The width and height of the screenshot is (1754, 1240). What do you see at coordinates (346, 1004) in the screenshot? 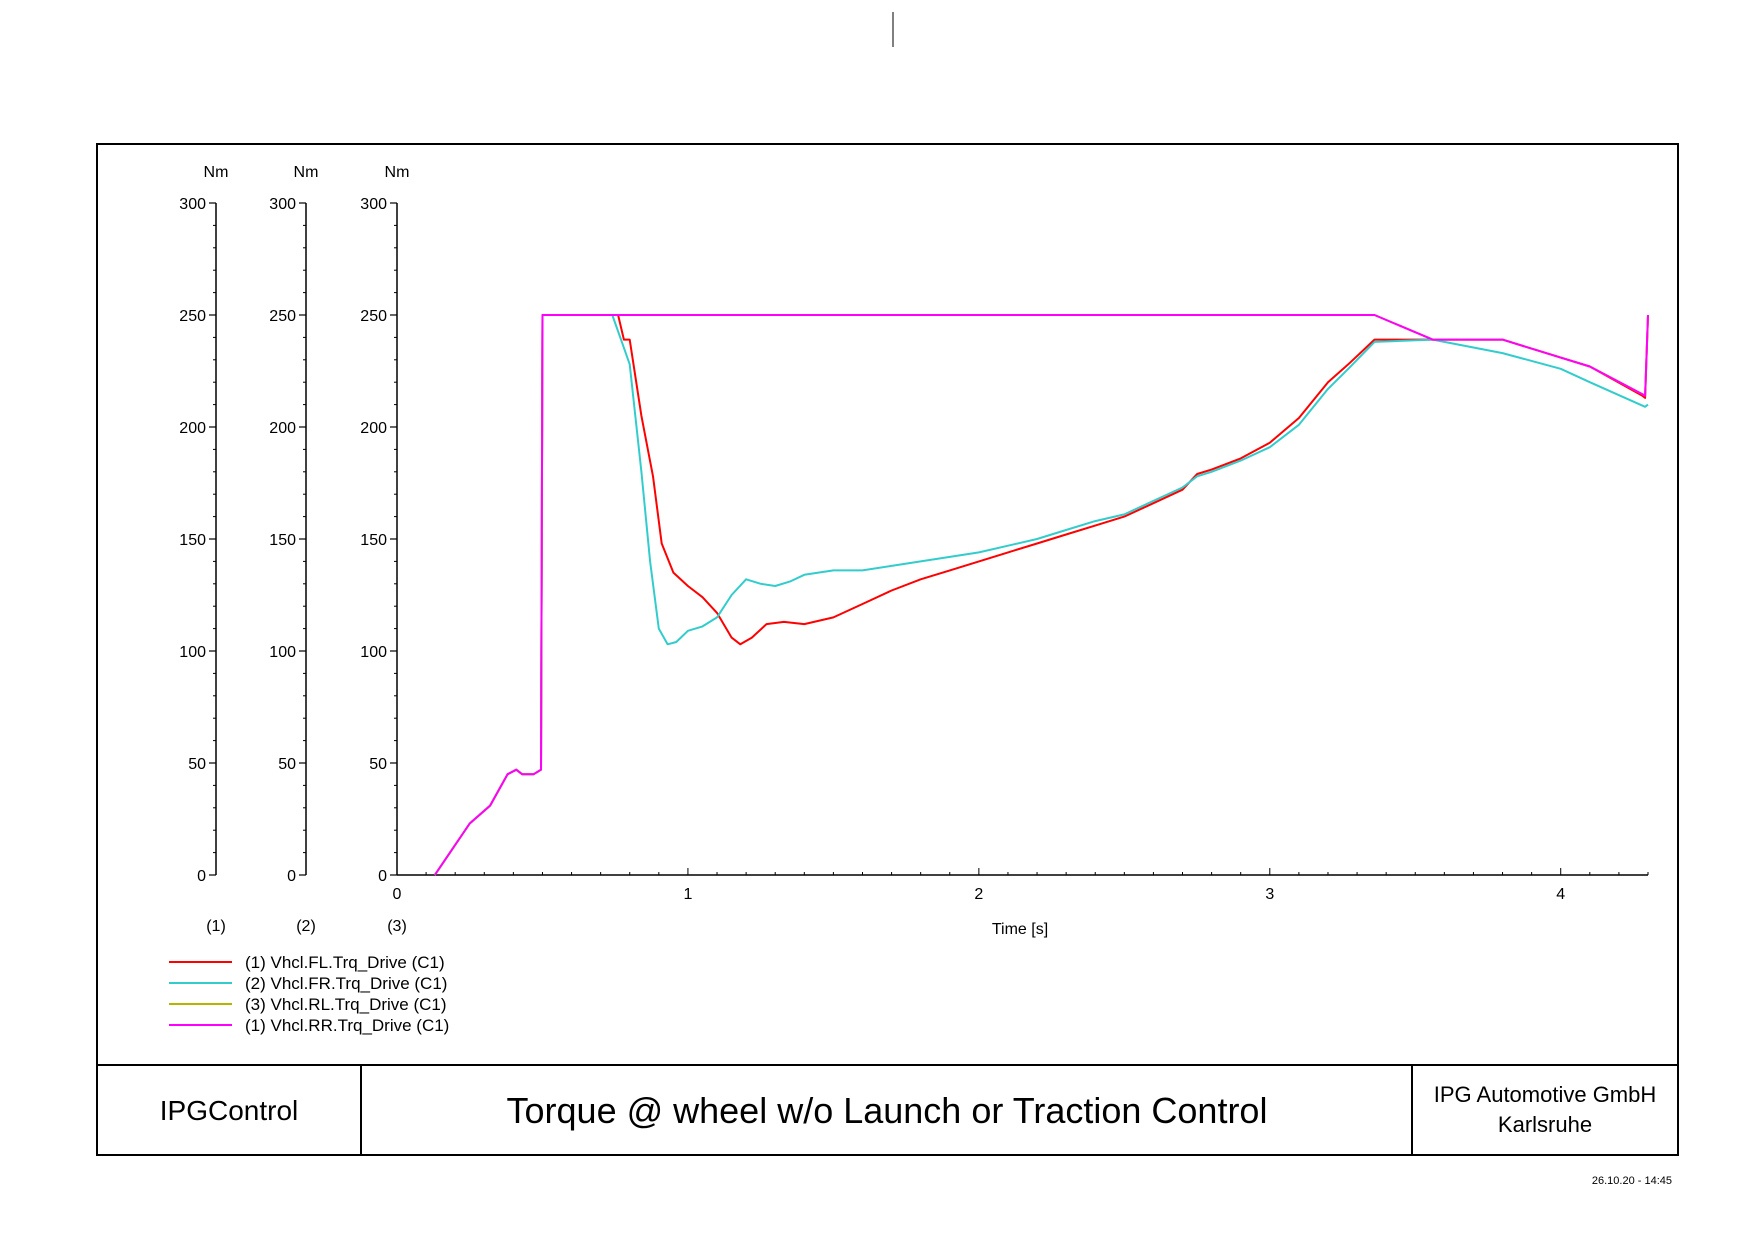
I see `legend-label-3: (3) Vhcl.RL.Trq_Drive (C1)` at bounding box center [346, 1004].